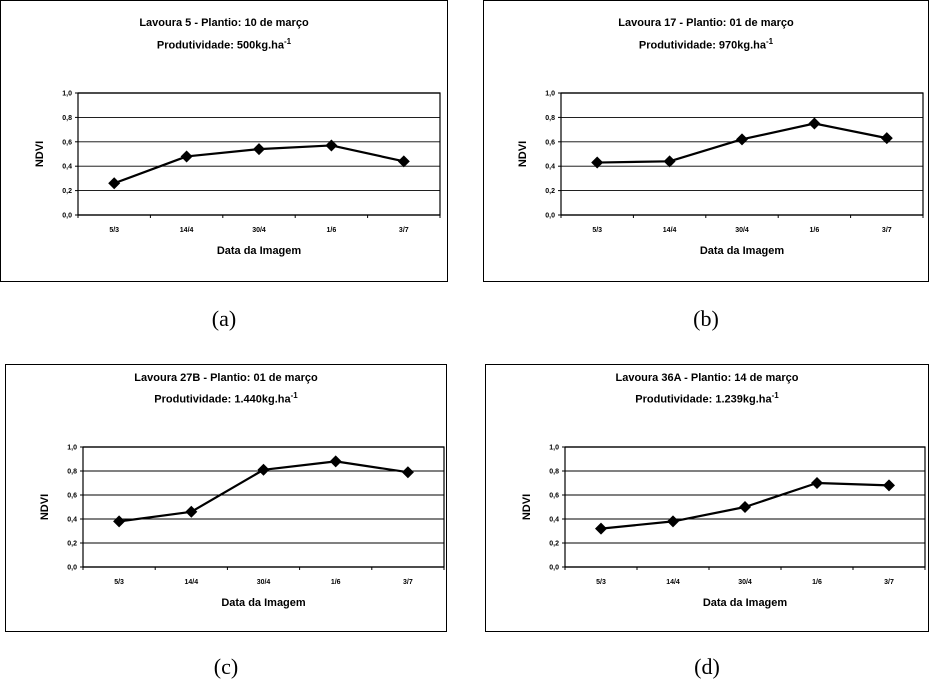 The width and height of the screenshot is (931, 690). Describe the element at coordinates (226, 378) in the screenshot. I see `chart-title: Lavoura 27B - Plantio: 01 de março` at that location.